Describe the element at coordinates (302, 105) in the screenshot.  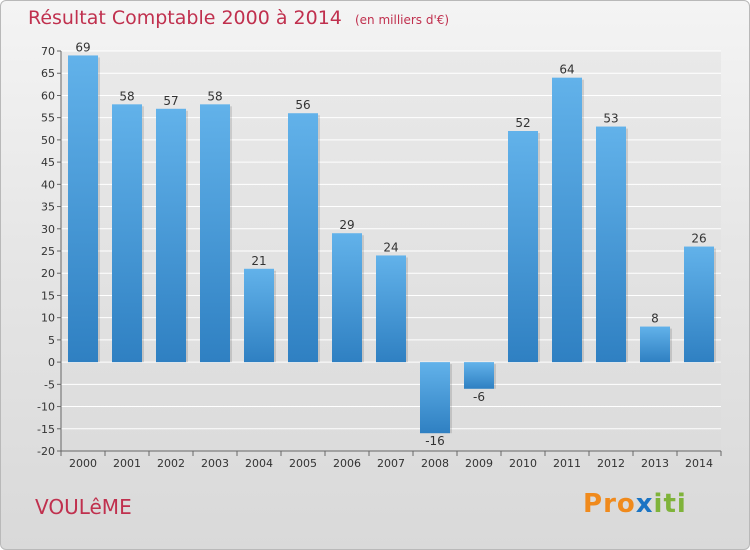
I see `data-label: 56` at that location.